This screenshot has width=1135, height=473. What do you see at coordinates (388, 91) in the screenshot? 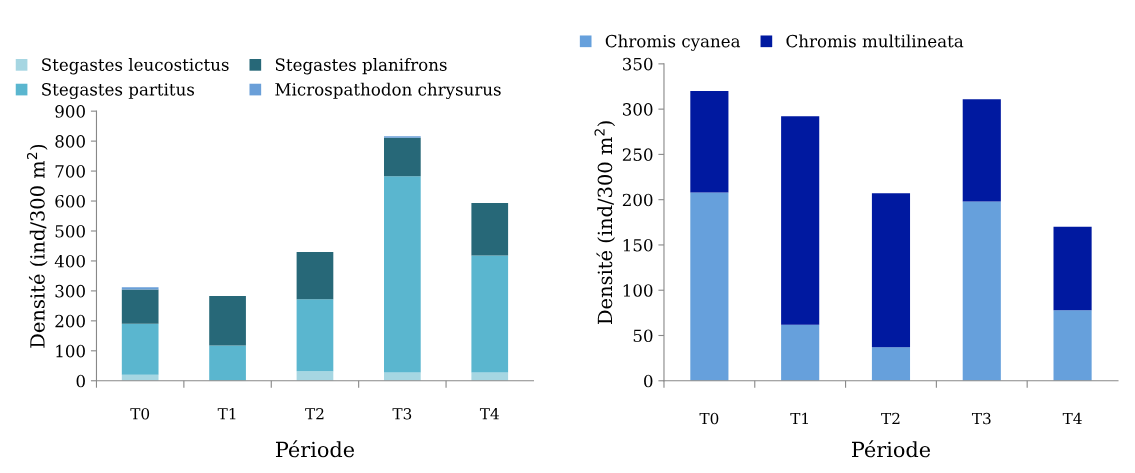
I see `legend-label: Microspathodon chrysurus` at bounding box center [388, 91].